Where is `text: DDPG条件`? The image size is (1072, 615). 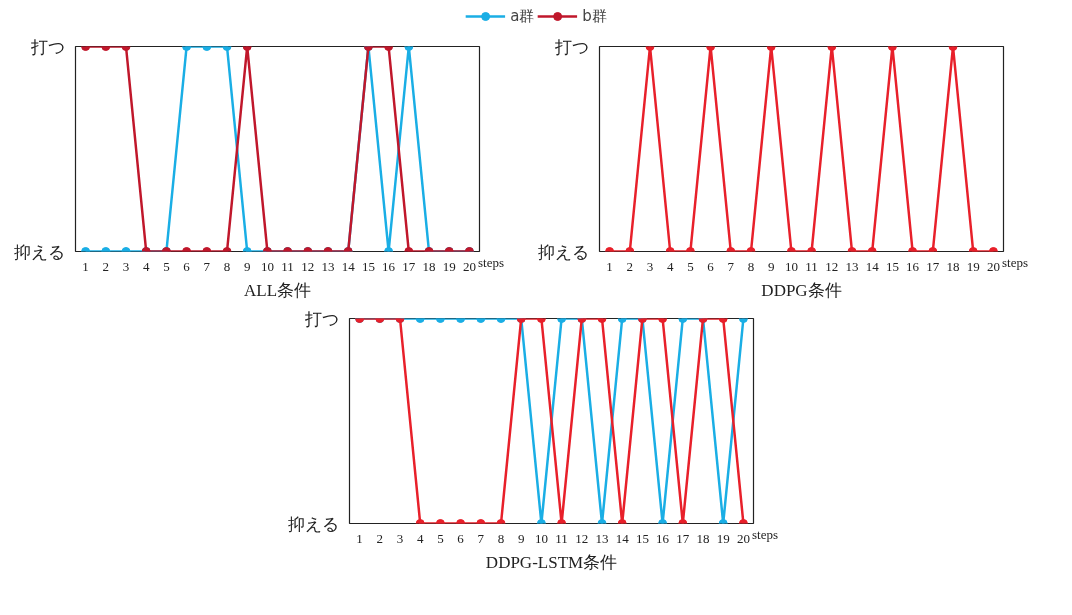
text: DDPG条件 is located at coordinates (801, 290).